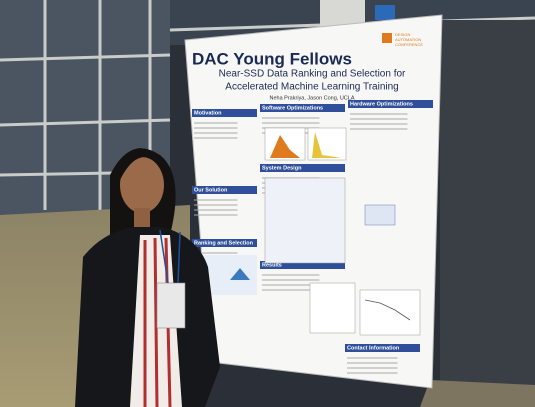 This screenshot has height=407, width=535. Describe the element at coordinates (311, 87) in the screenshot. I see `poster-subtitle: Accelerated Machine Learning Training` at that location.